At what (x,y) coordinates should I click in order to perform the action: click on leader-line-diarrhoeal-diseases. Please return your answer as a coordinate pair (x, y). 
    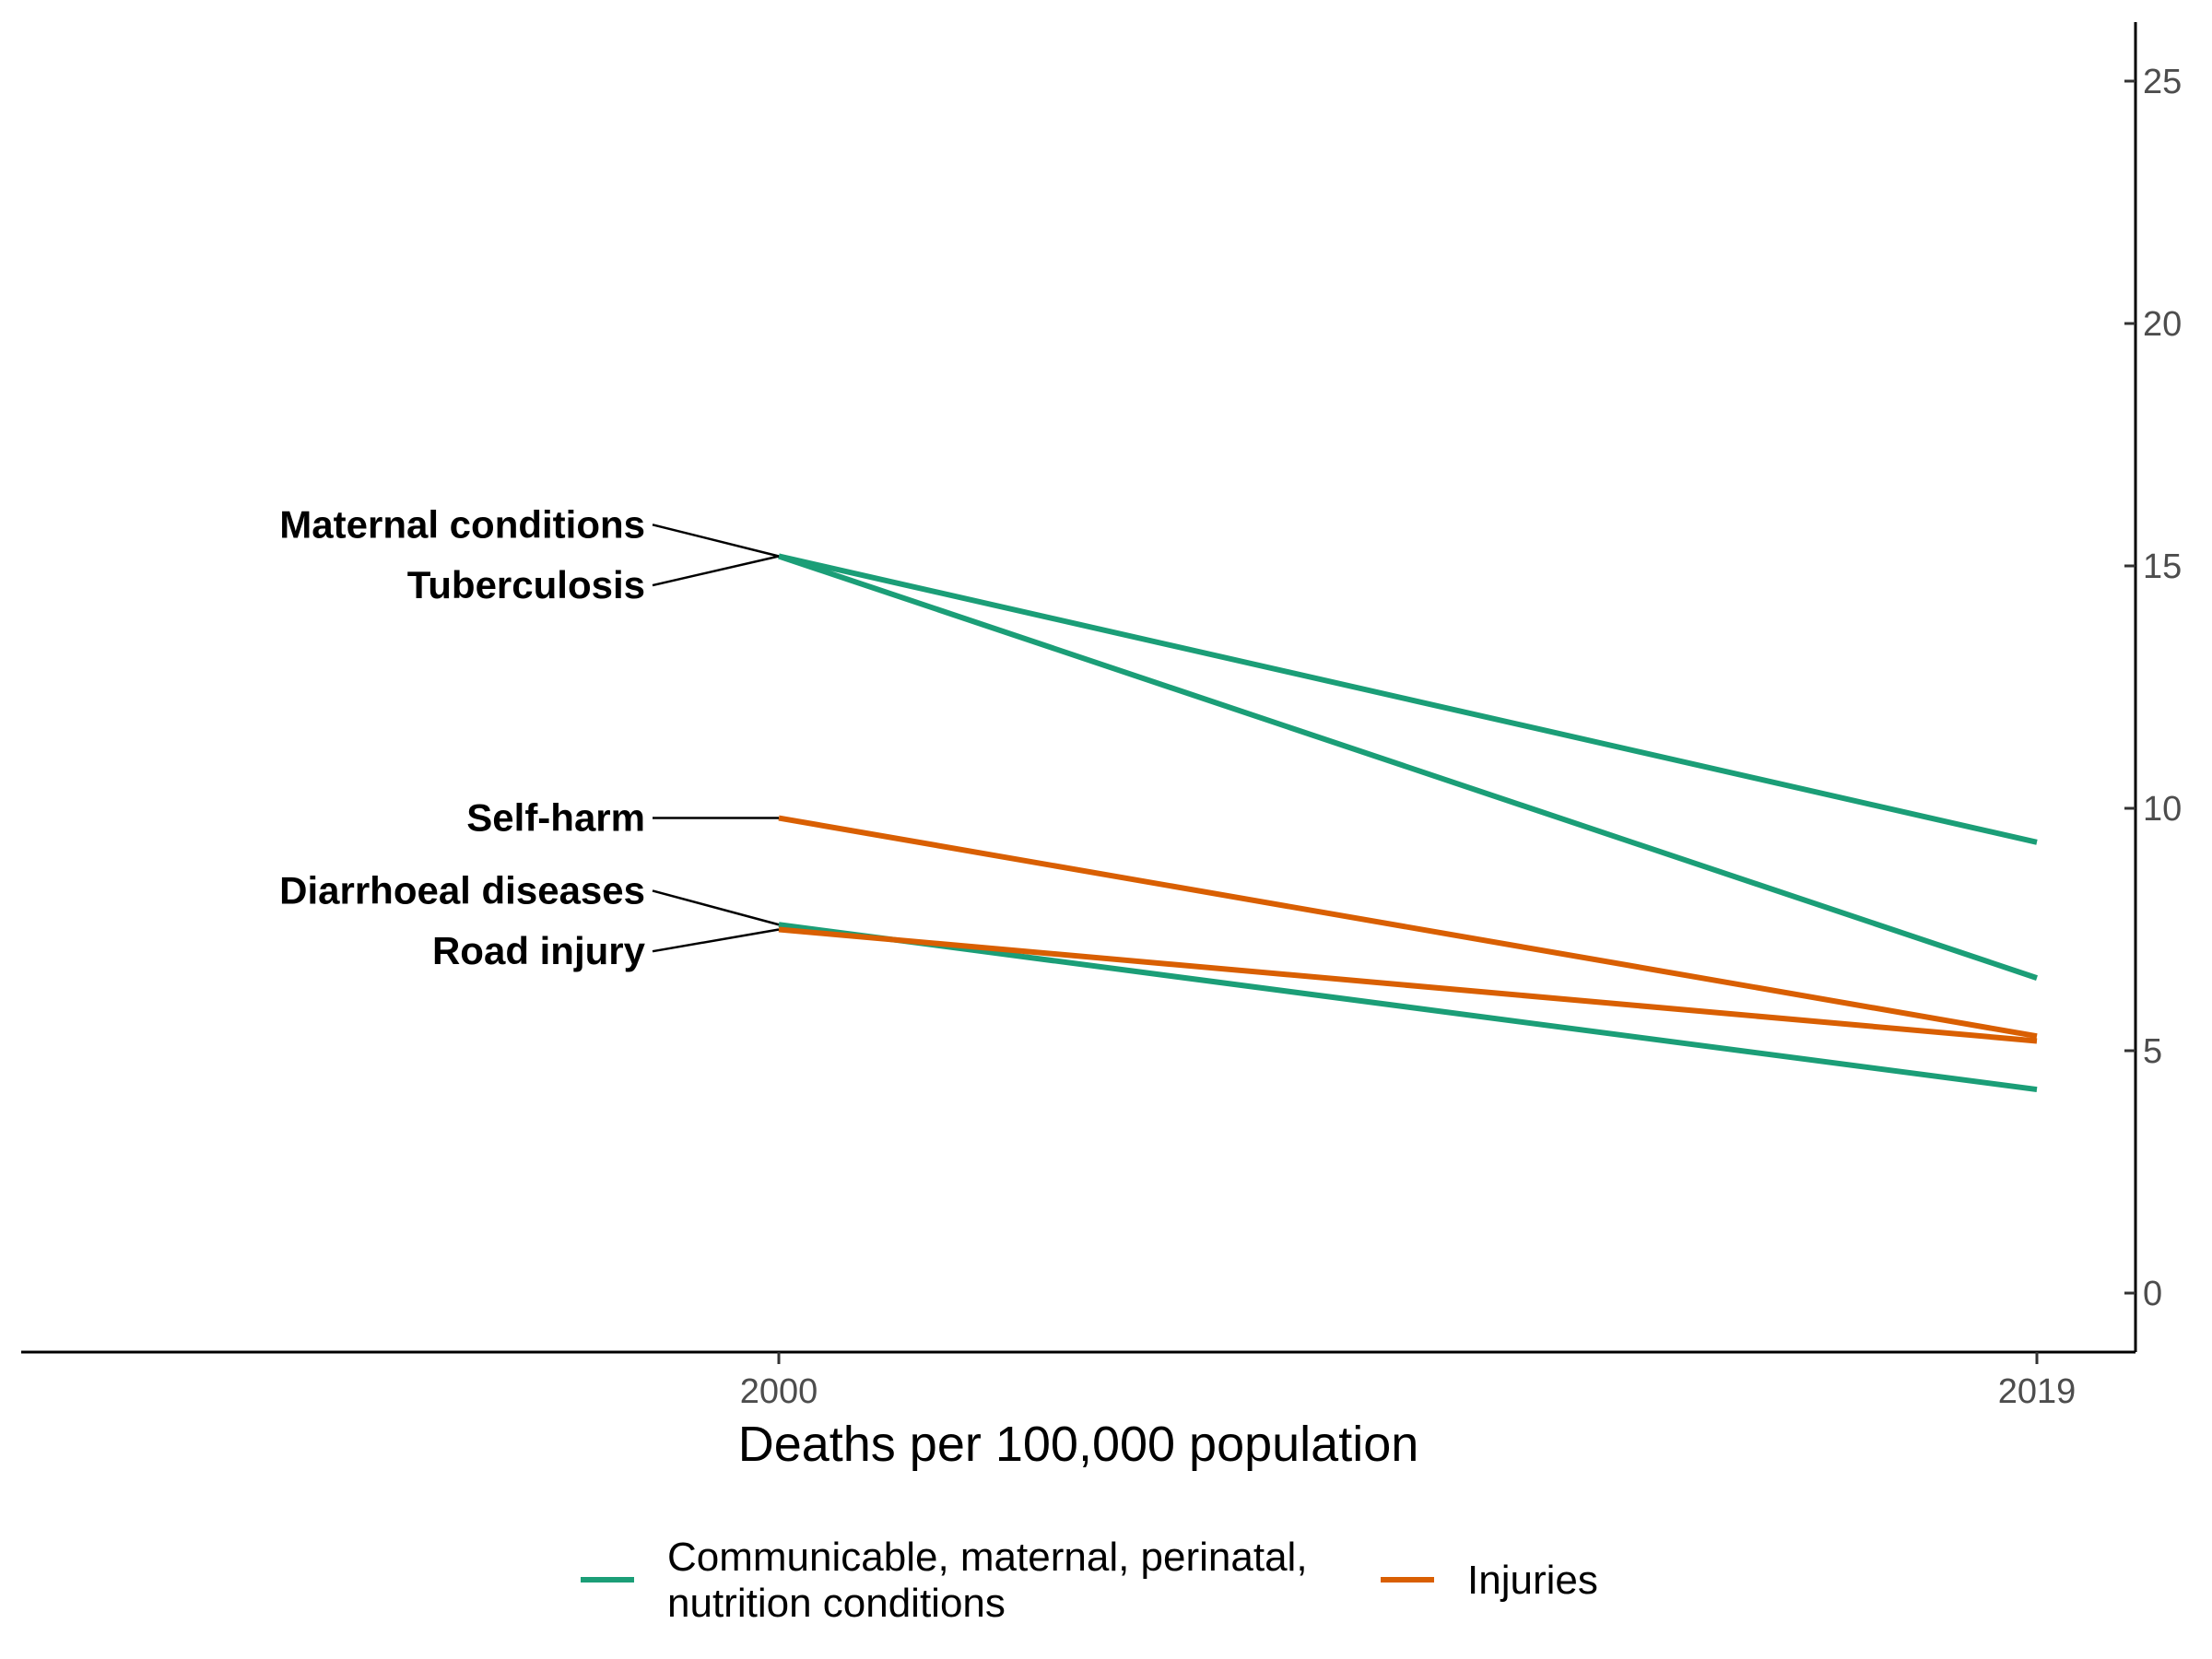
    Looking at the image, I should click on (716, 907).